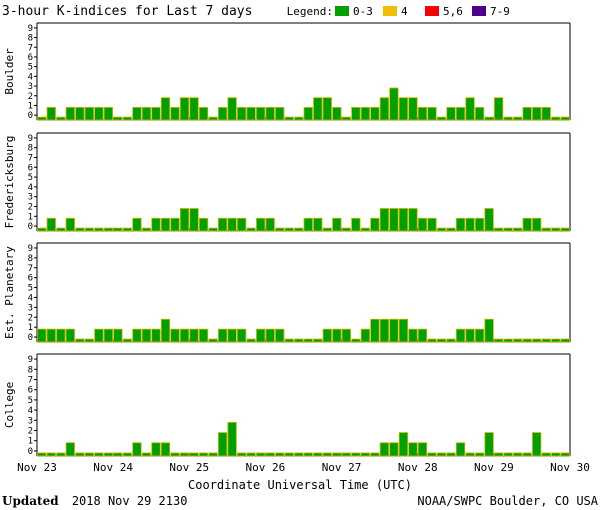 The height and width of the screenshot is (510, 600). What do you see at coordinates (30, 370) in the screenshot?
I see `y-tick-label: 8` at bounding box center [30, 370].